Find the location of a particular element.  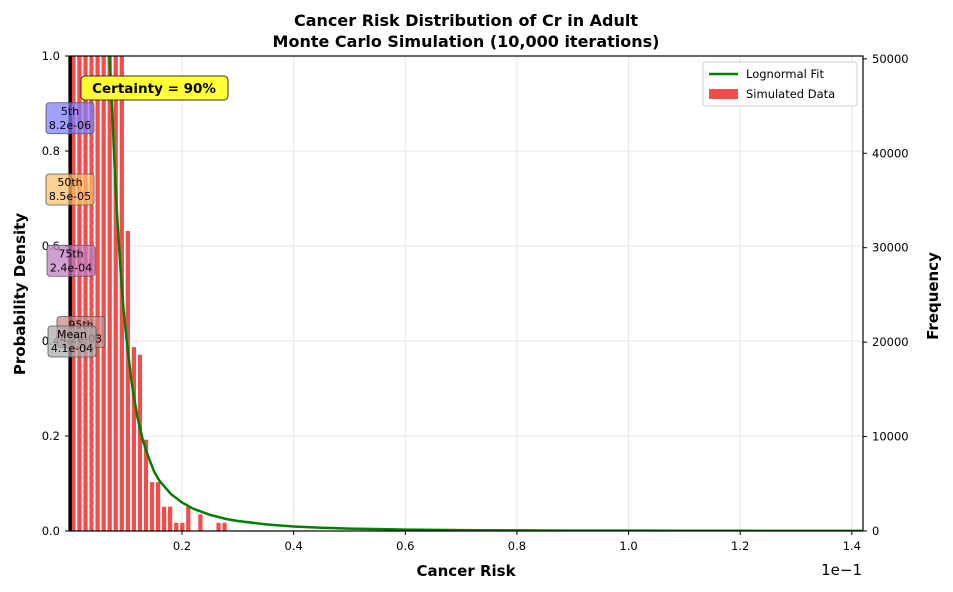

y2-tick-label: 10000 is located at coordinates (890, 437).